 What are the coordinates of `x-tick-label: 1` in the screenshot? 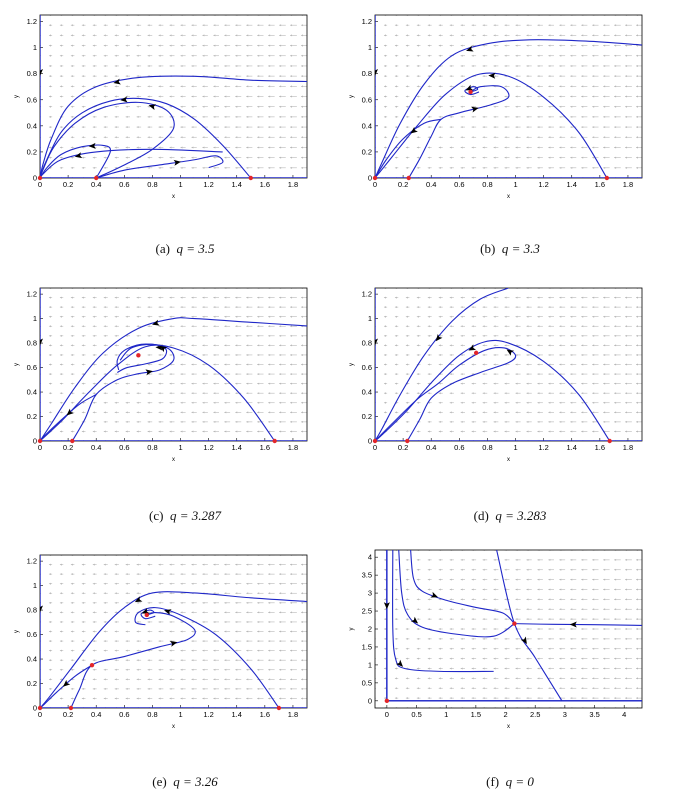 It's located at (515, 184).